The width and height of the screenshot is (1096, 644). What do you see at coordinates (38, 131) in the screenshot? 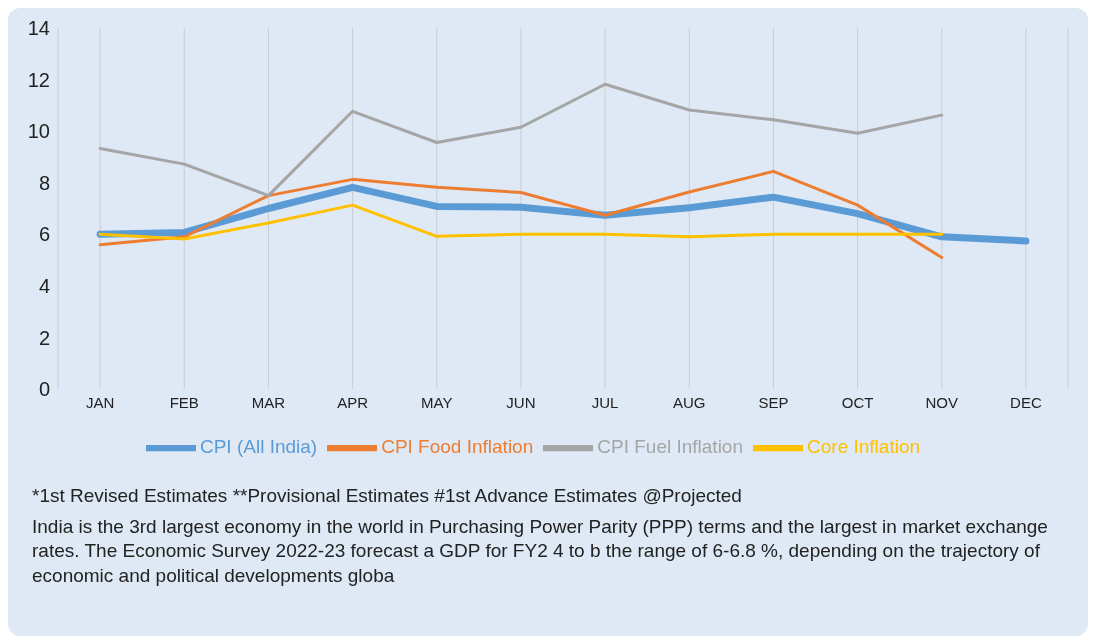
I see `y-tick-label: 10` at bounding box center [38, 131].